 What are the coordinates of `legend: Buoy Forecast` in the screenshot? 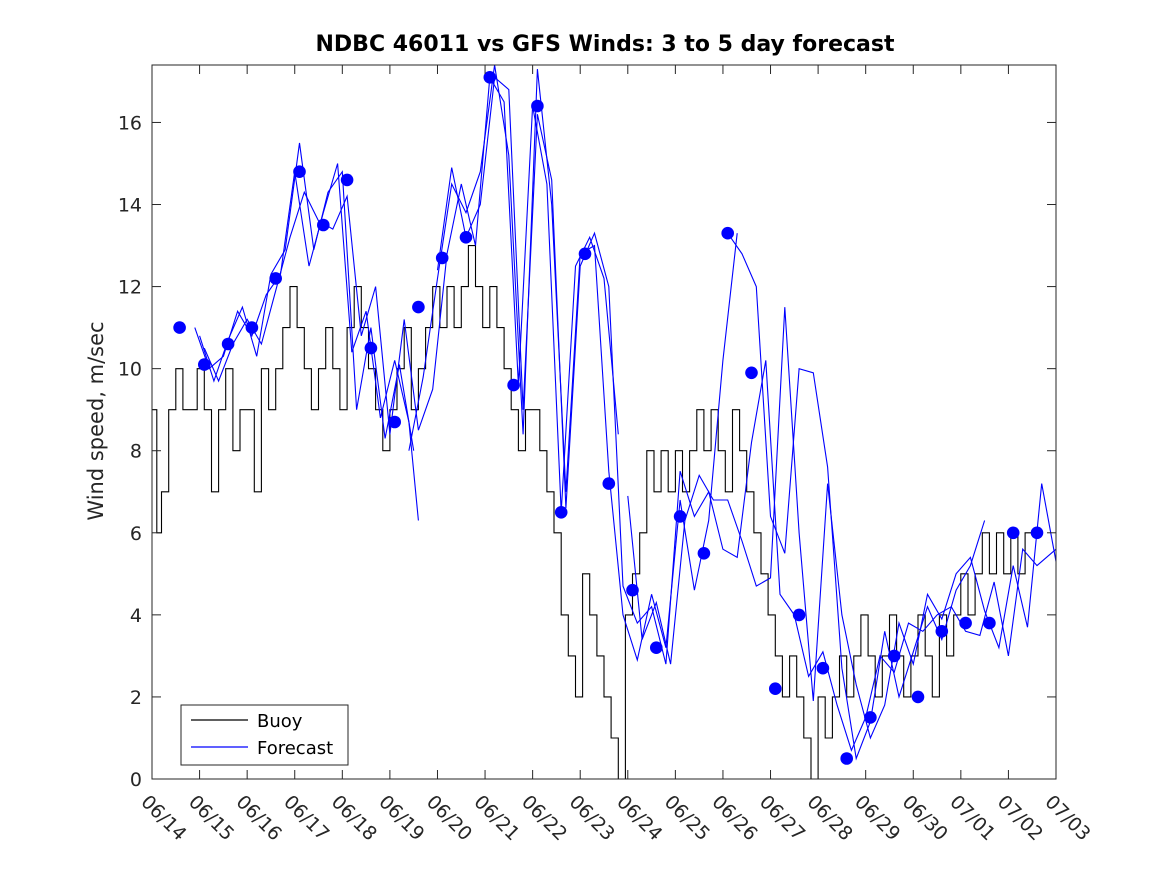 It's located at (264, 735).